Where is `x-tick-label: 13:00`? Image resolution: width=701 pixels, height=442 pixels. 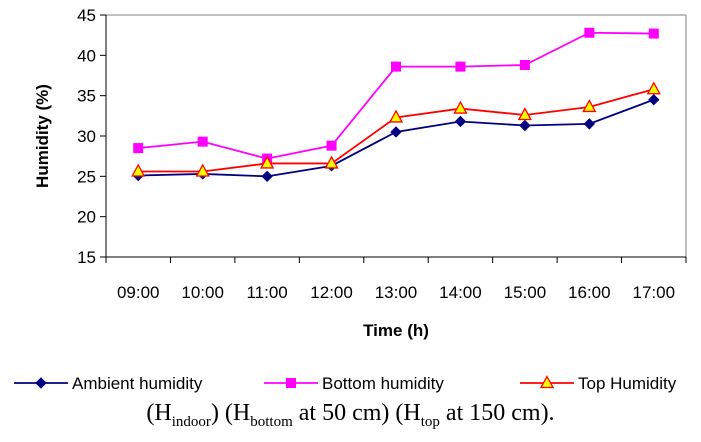 x-tick-label: 13:00 is located at coordinates (396, 292).